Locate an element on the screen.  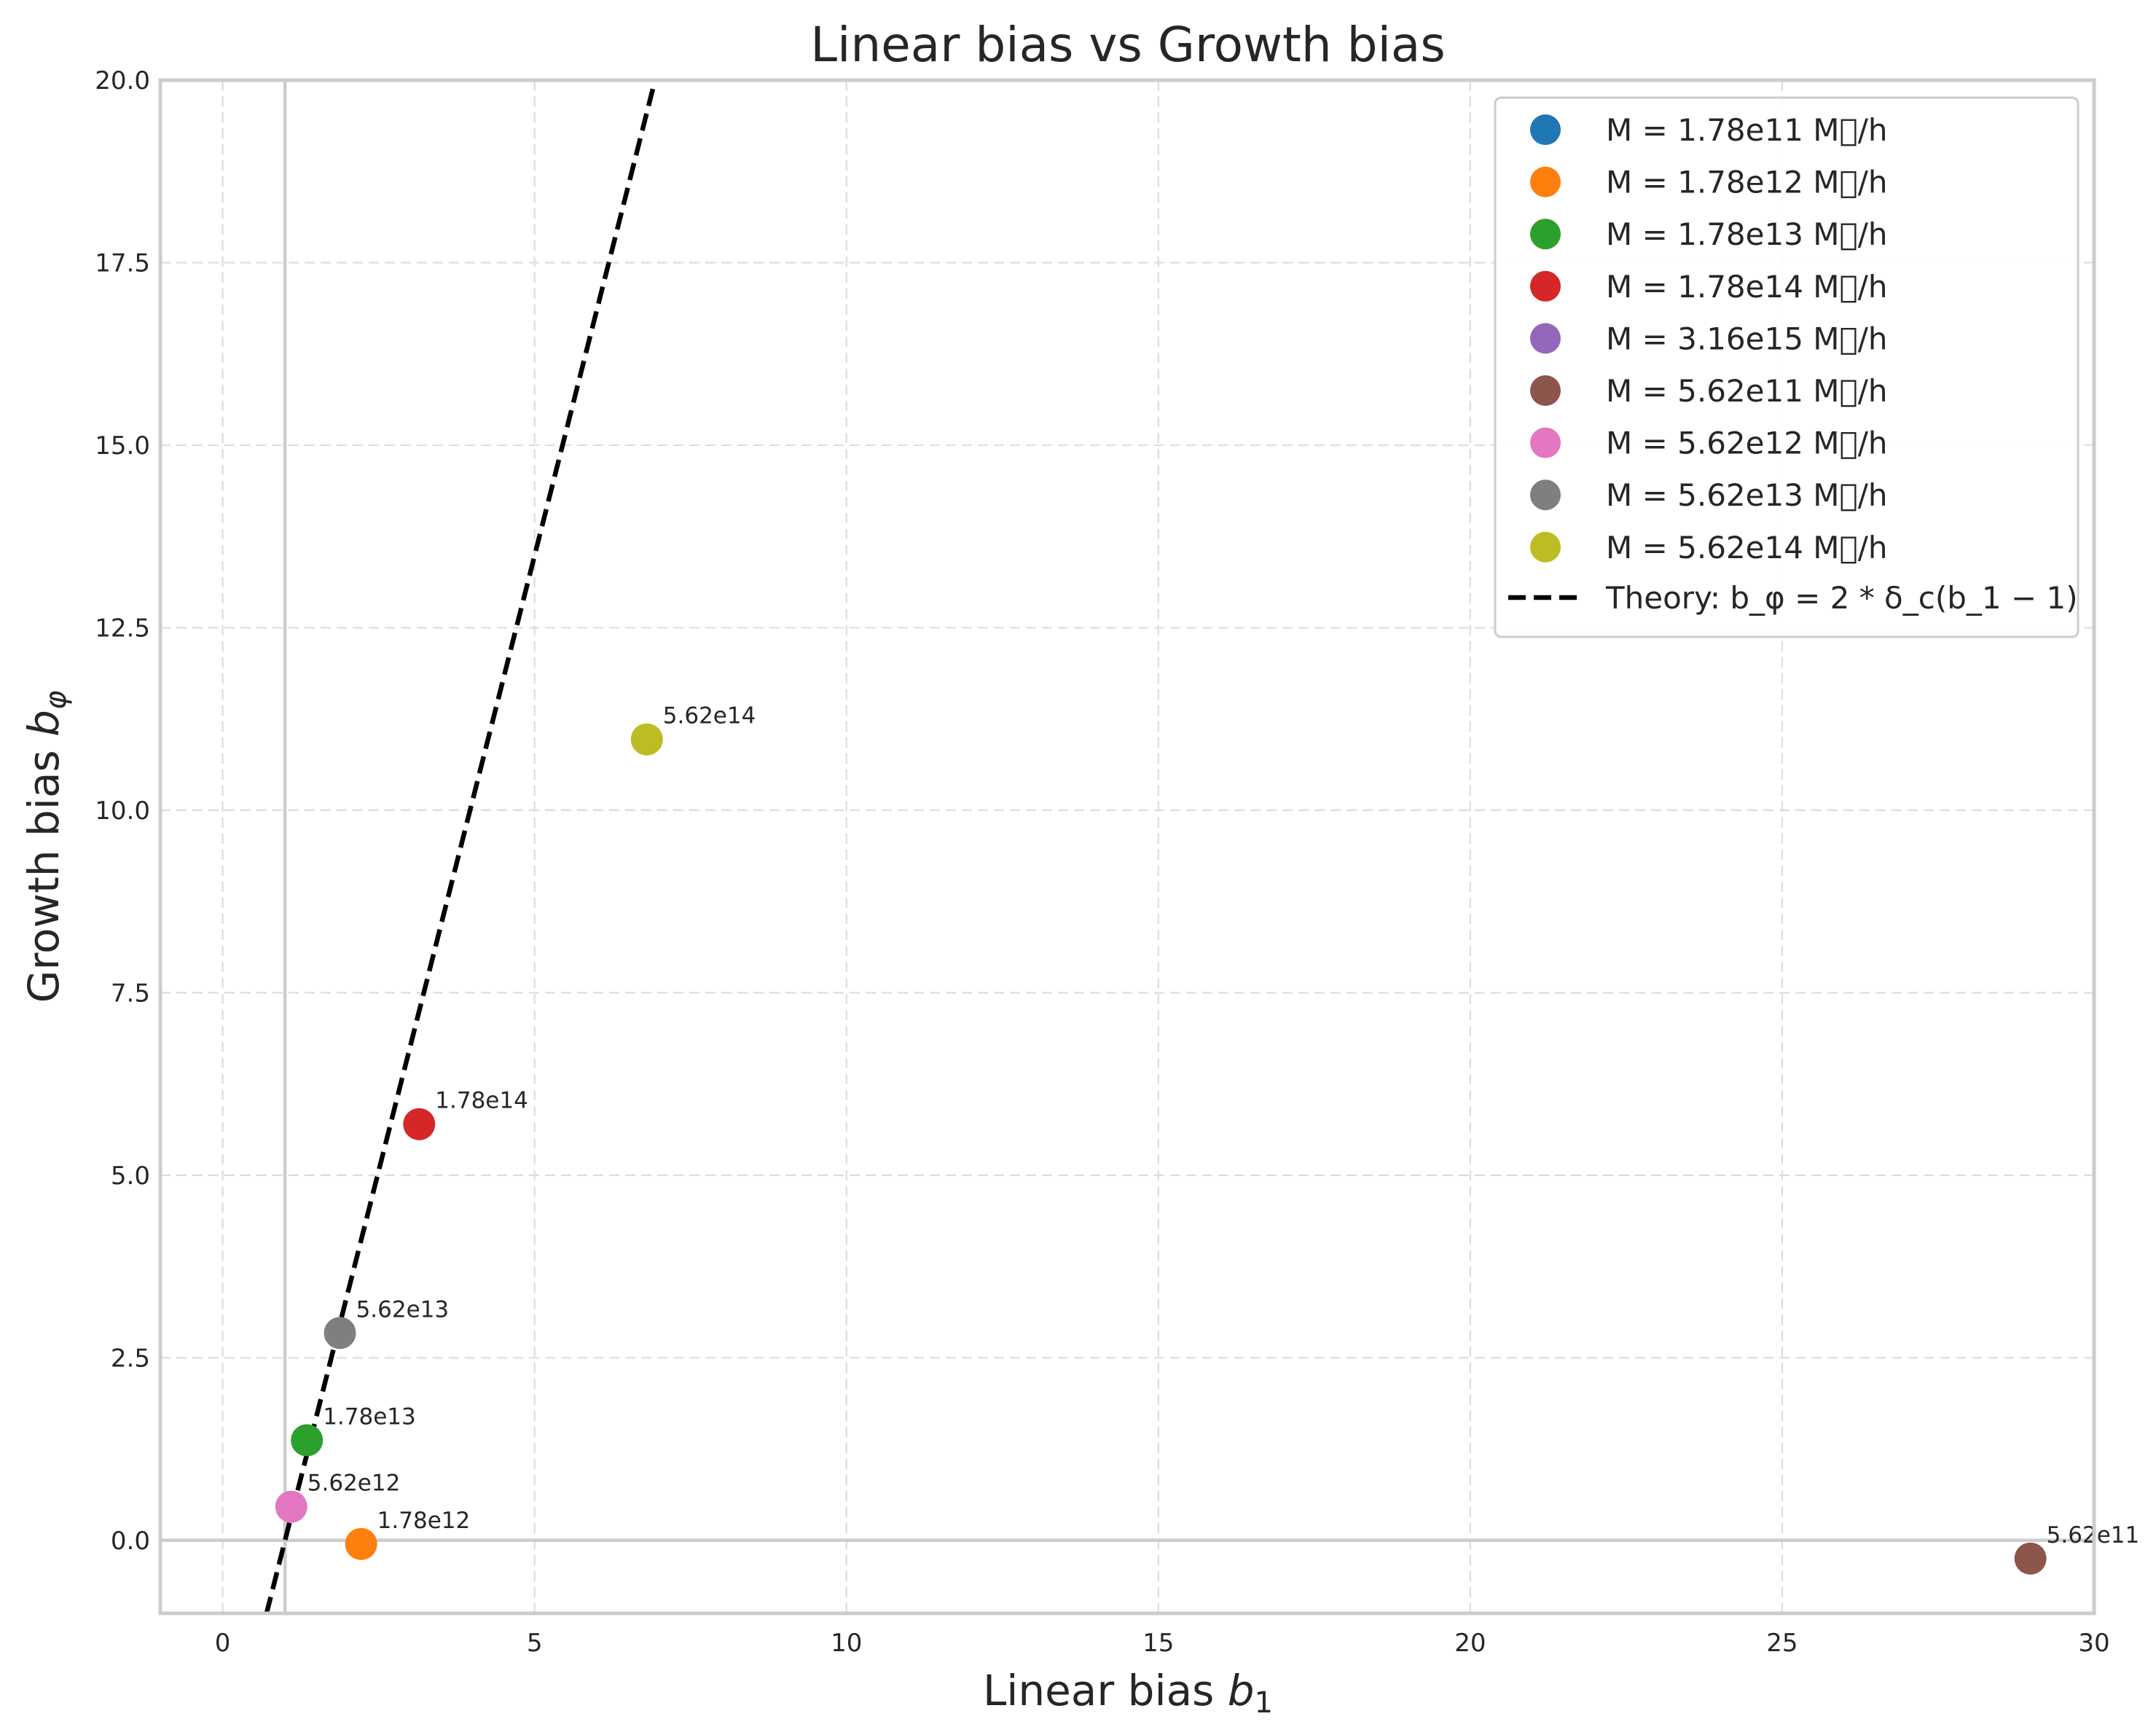
point-label: 1.78e12 is located at coordinates (424, 1521).